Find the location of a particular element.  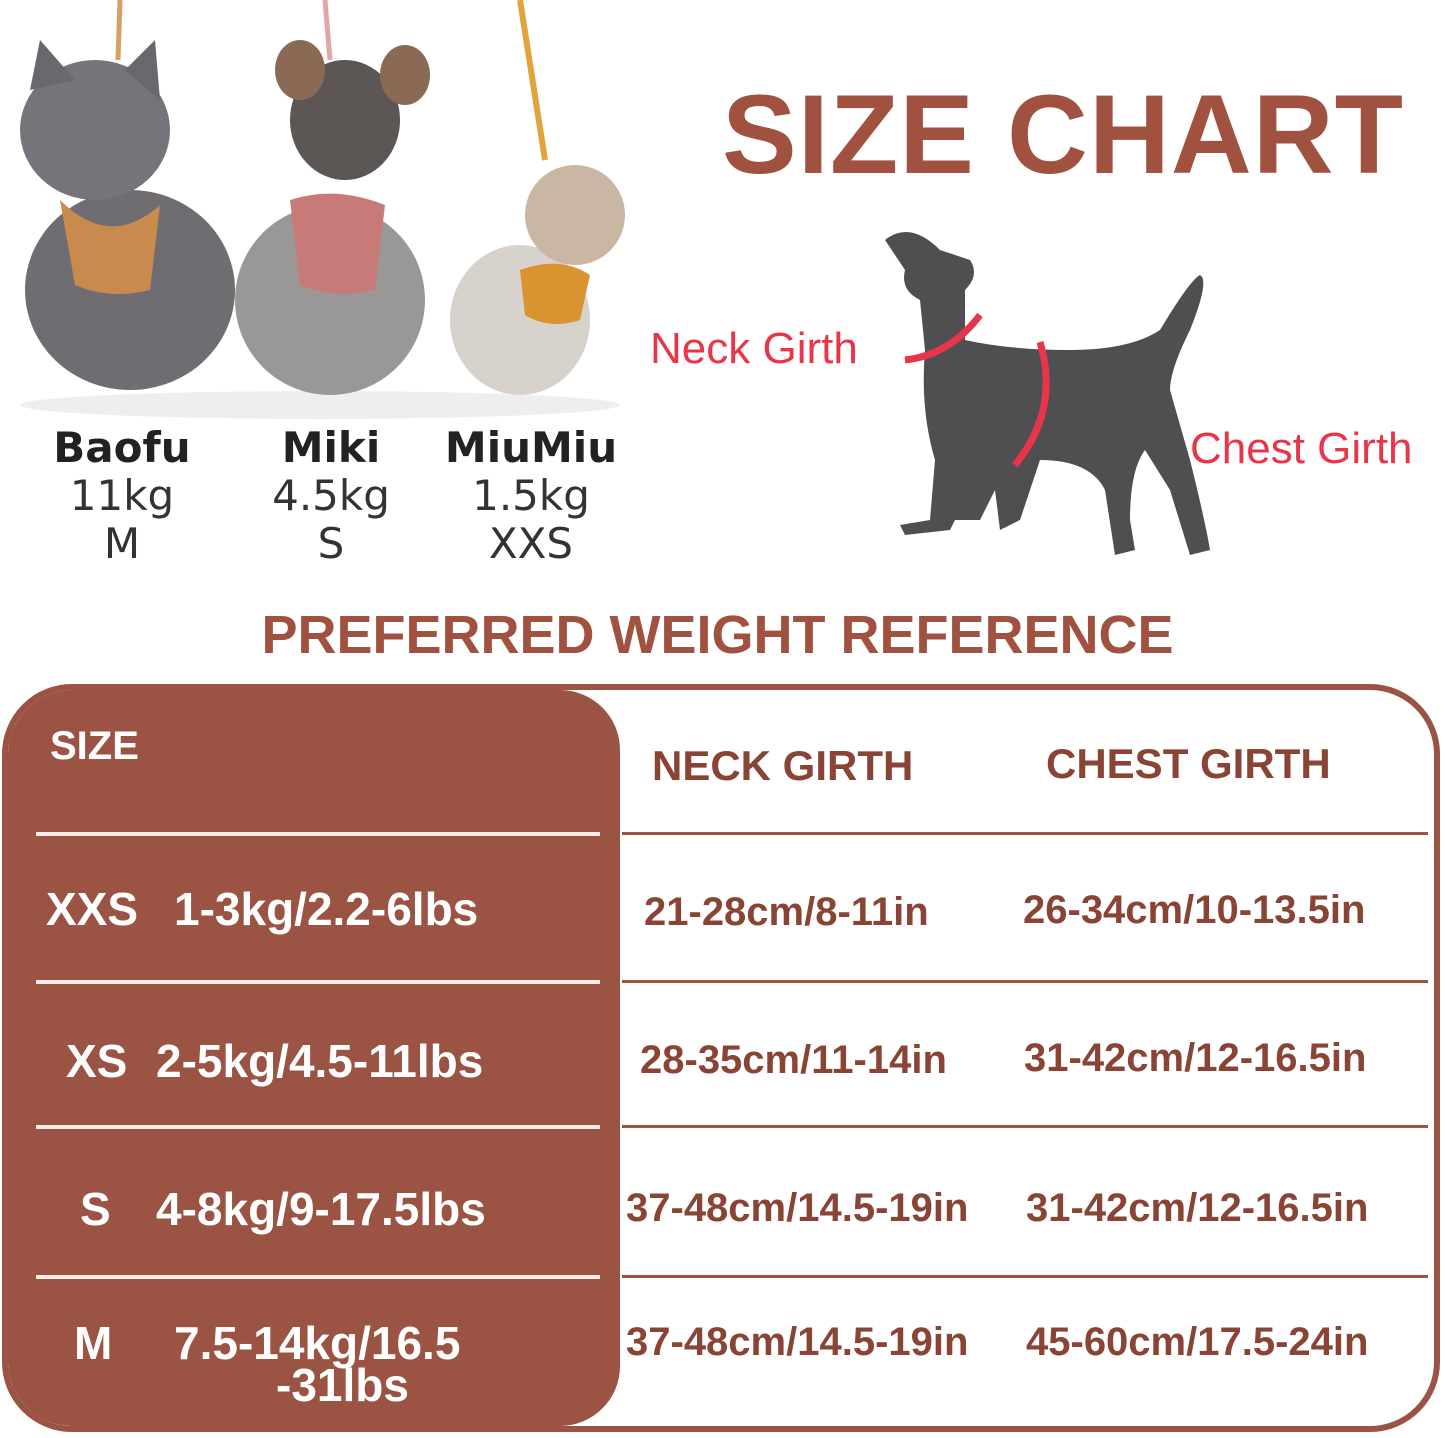

dog-silhouette-icon is located at coordinates (1047, 393).